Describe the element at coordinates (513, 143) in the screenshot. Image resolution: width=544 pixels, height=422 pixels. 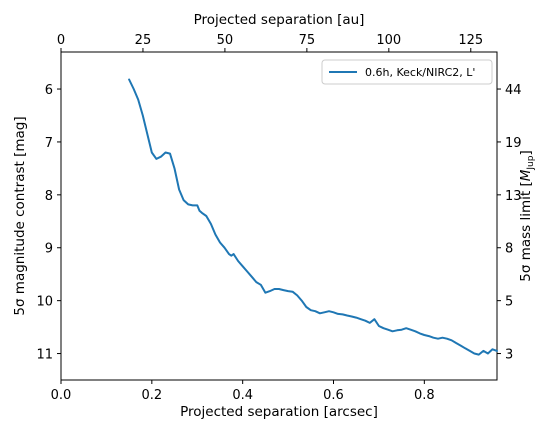
I see `y-tick-label-right: 19` at that location.